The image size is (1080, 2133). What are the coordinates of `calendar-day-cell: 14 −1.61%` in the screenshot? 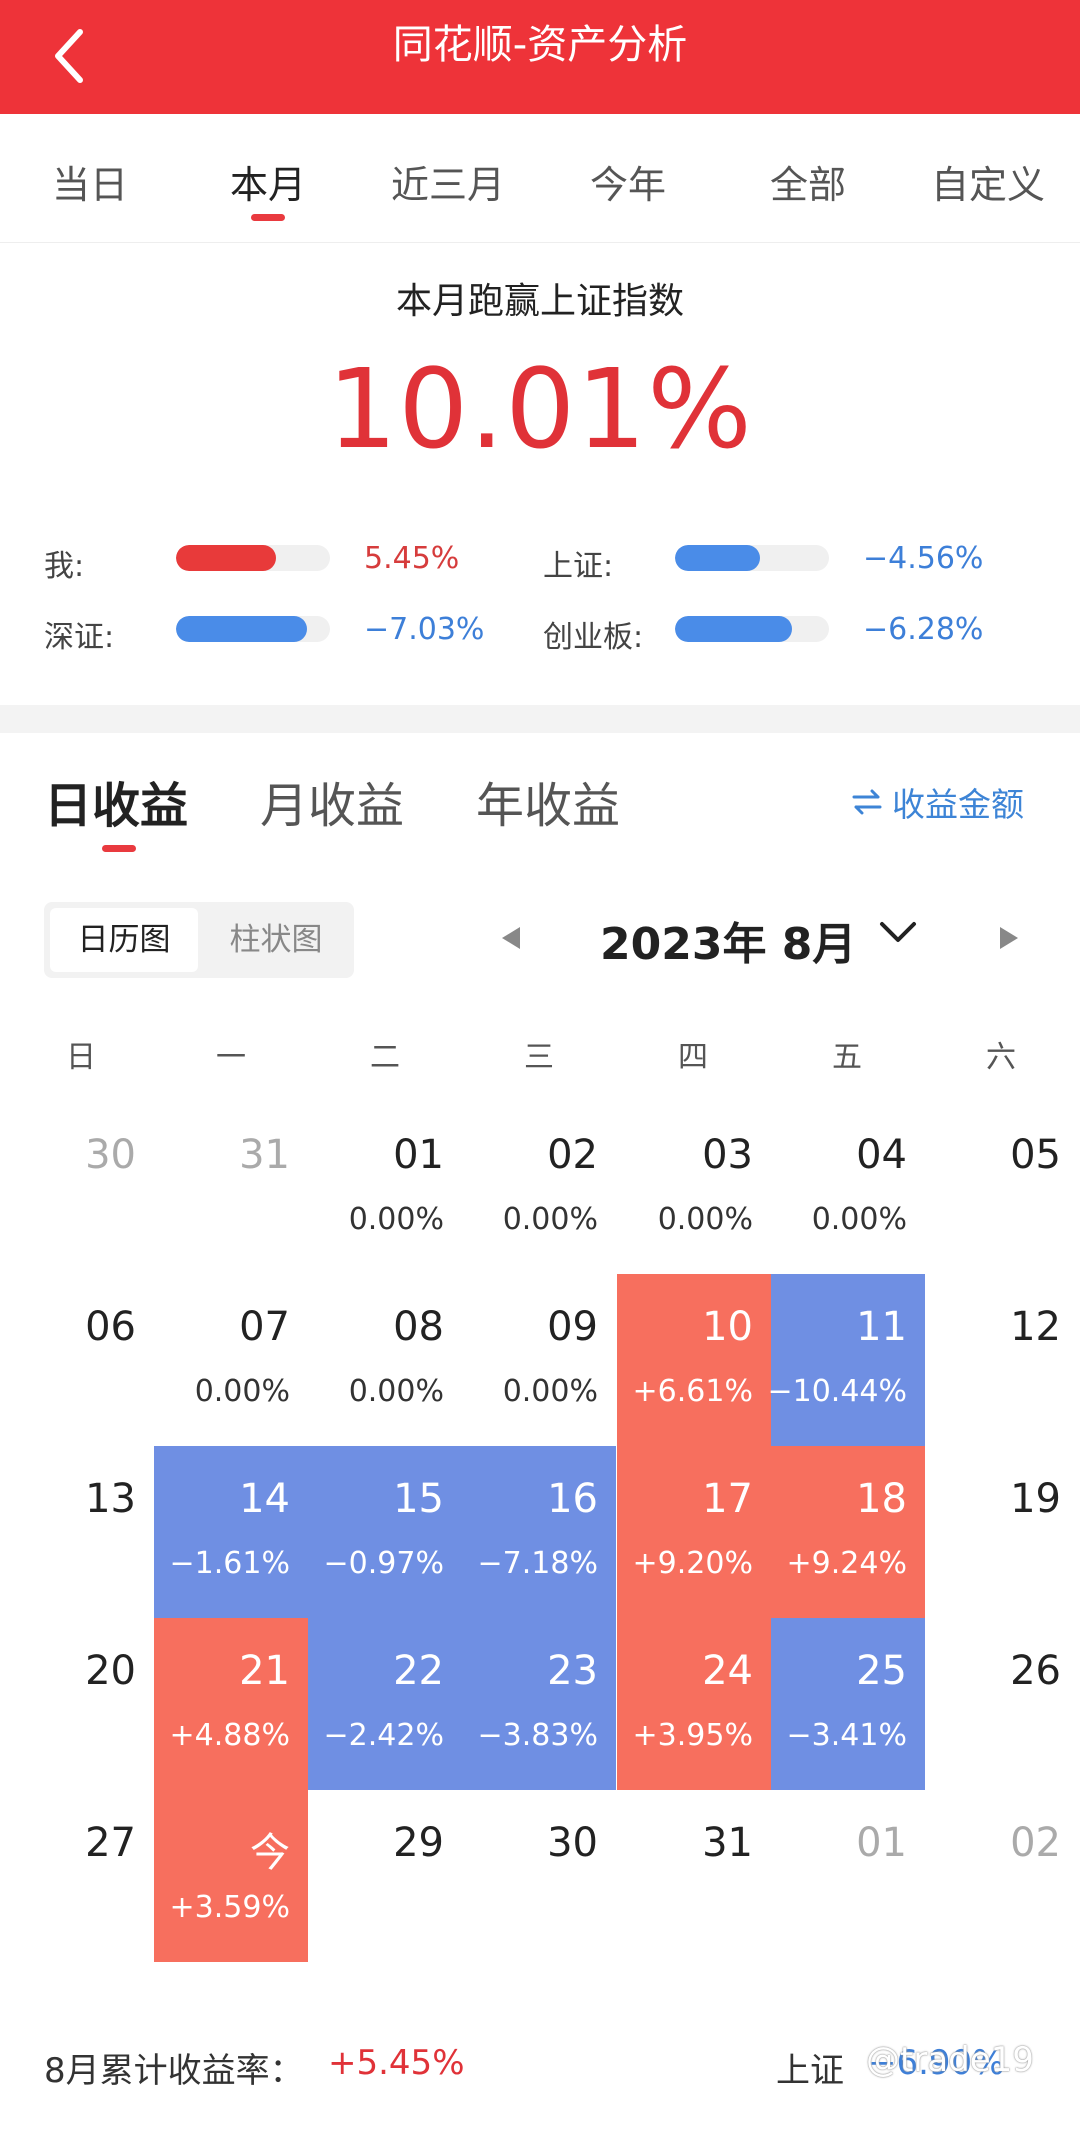 It's located at (231, 1532).